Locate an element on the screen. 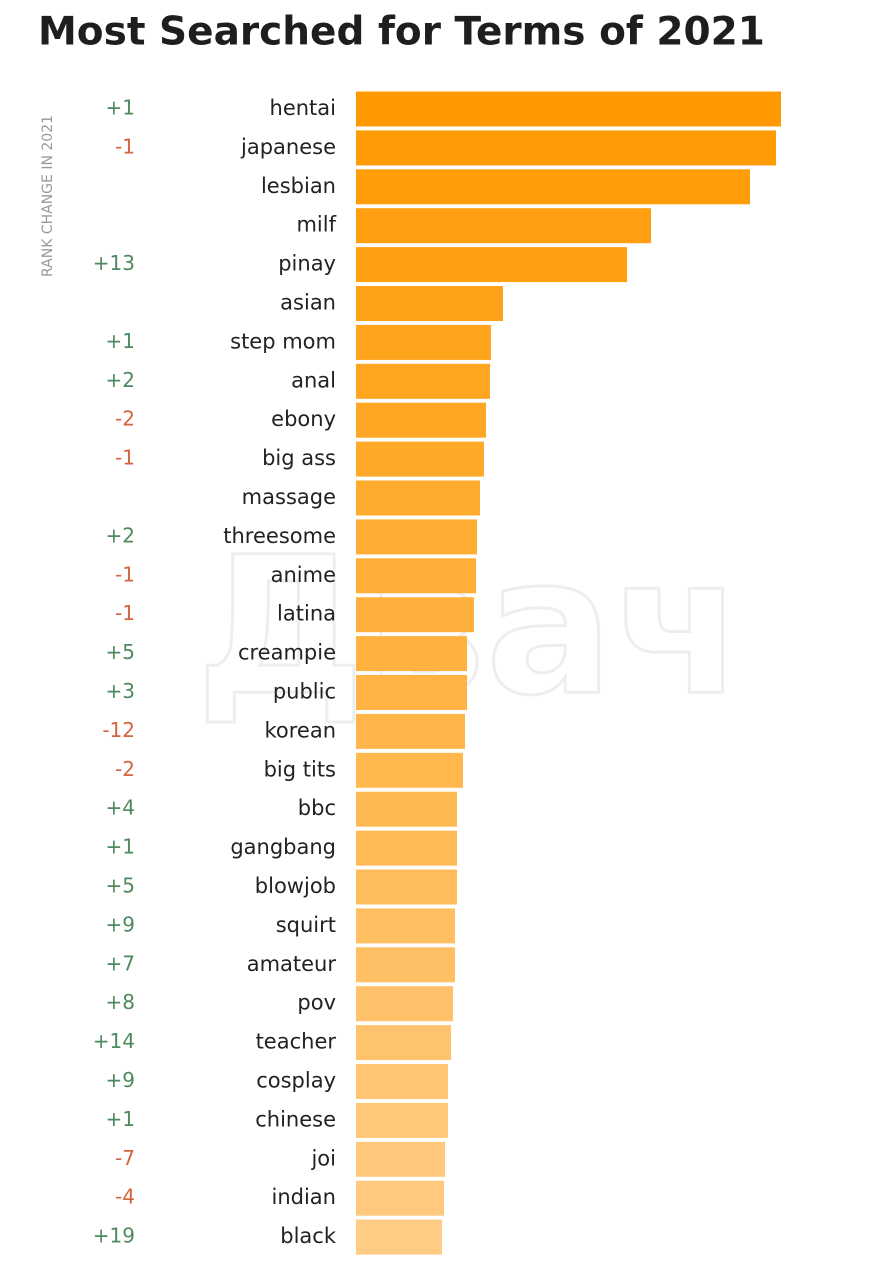  category-label: hentai is located at coordinates (303, 108).